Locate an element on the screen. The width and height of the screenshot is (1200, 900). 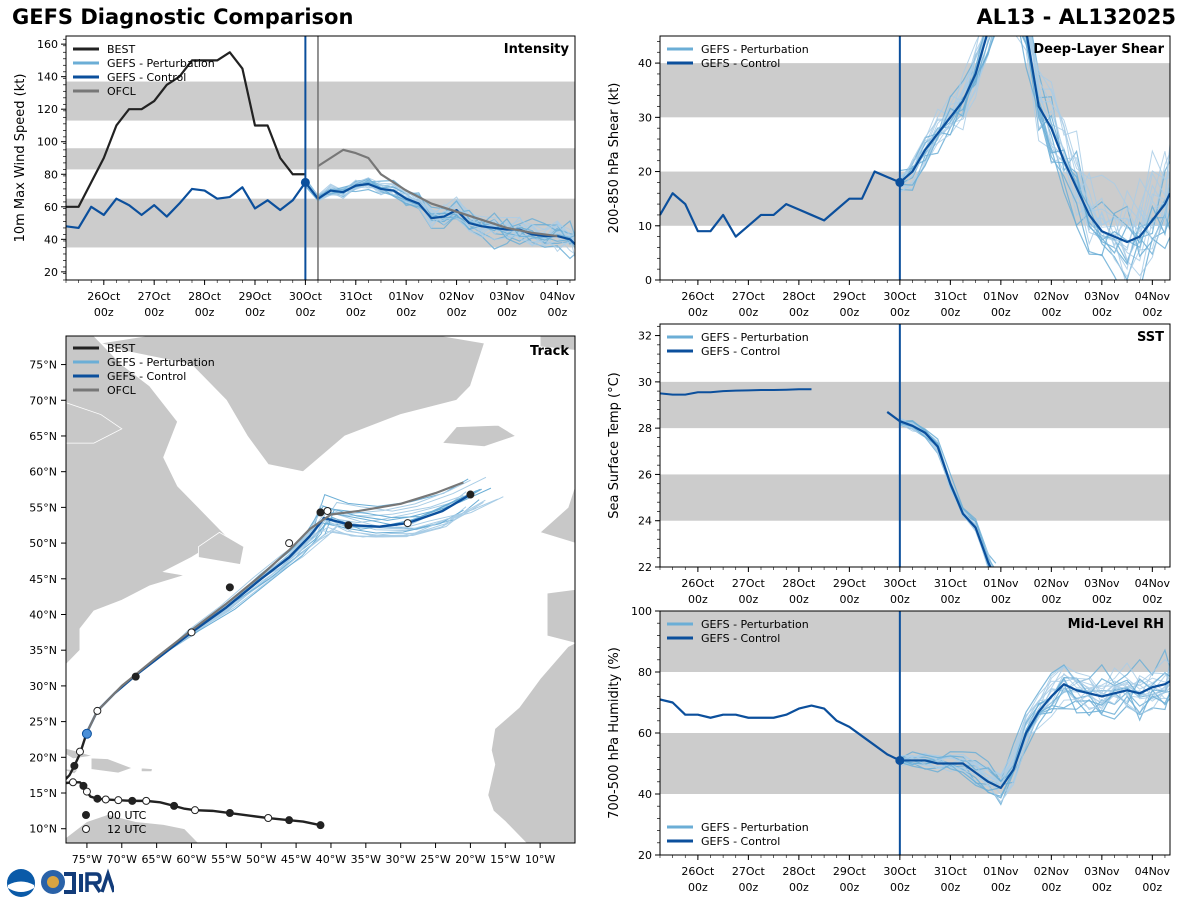
shear-xtick-day: 04Nov is located at coordinates (1153, 296).